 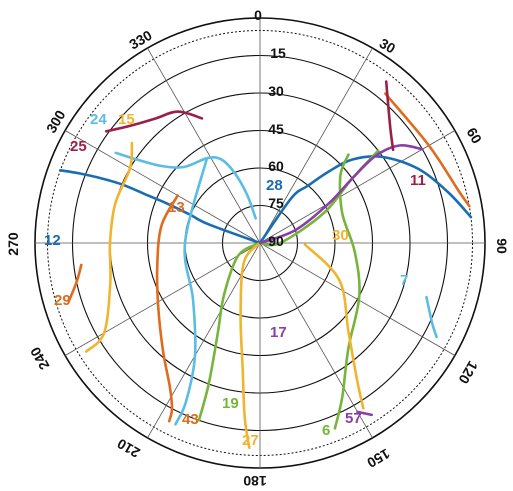 What do you see at coordinates (475, 136) in the screenshot?
I see `azimuth-label-60: 60` at bounding box center [475, 136].